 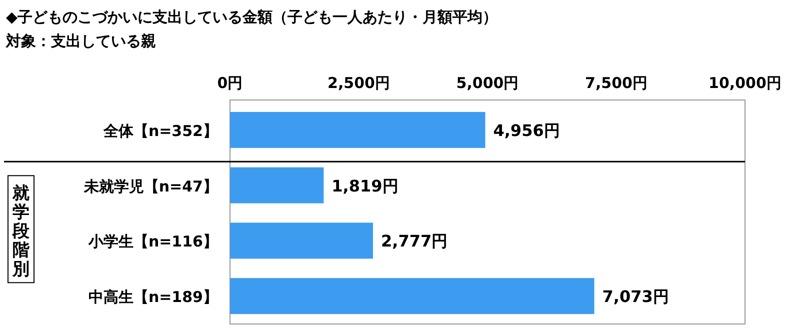 What do you see at coordinates (745, 83) in the screenshot?
I see `x-tick-label: 10,000円` at bounding box center [745, 83].